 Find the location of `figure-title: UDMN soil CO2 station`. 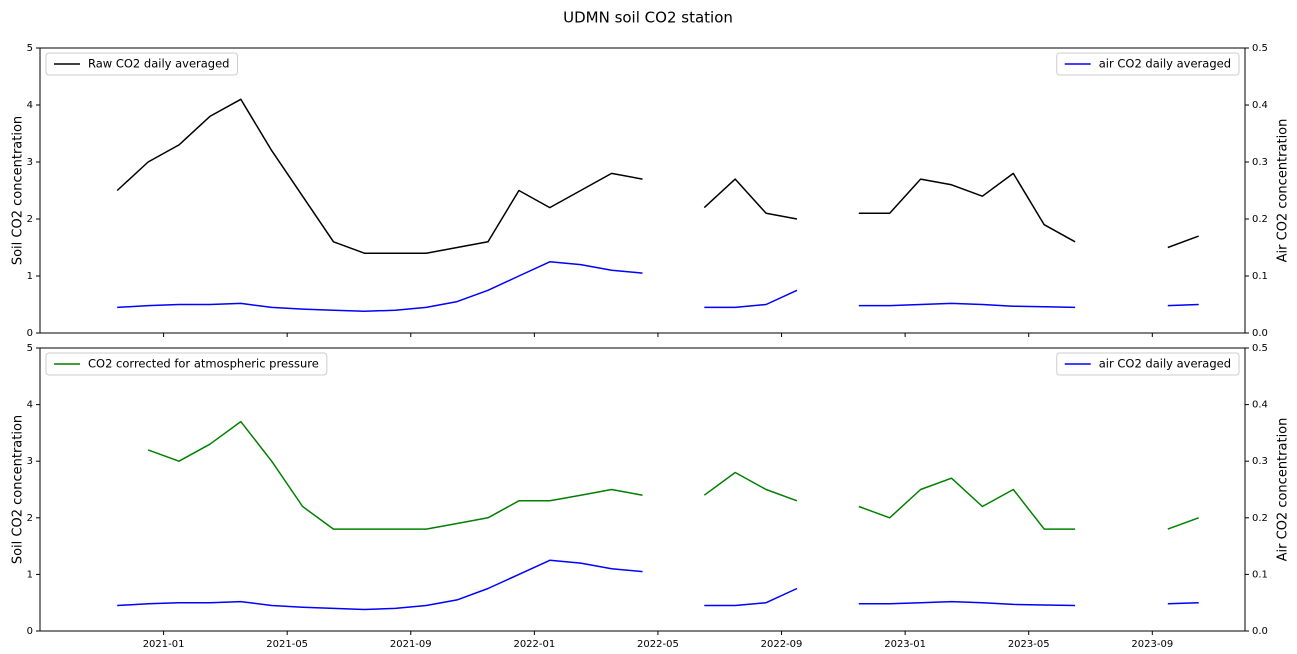

figure-title: UDMN soil CO2 station is located at coordinates (648, 18).